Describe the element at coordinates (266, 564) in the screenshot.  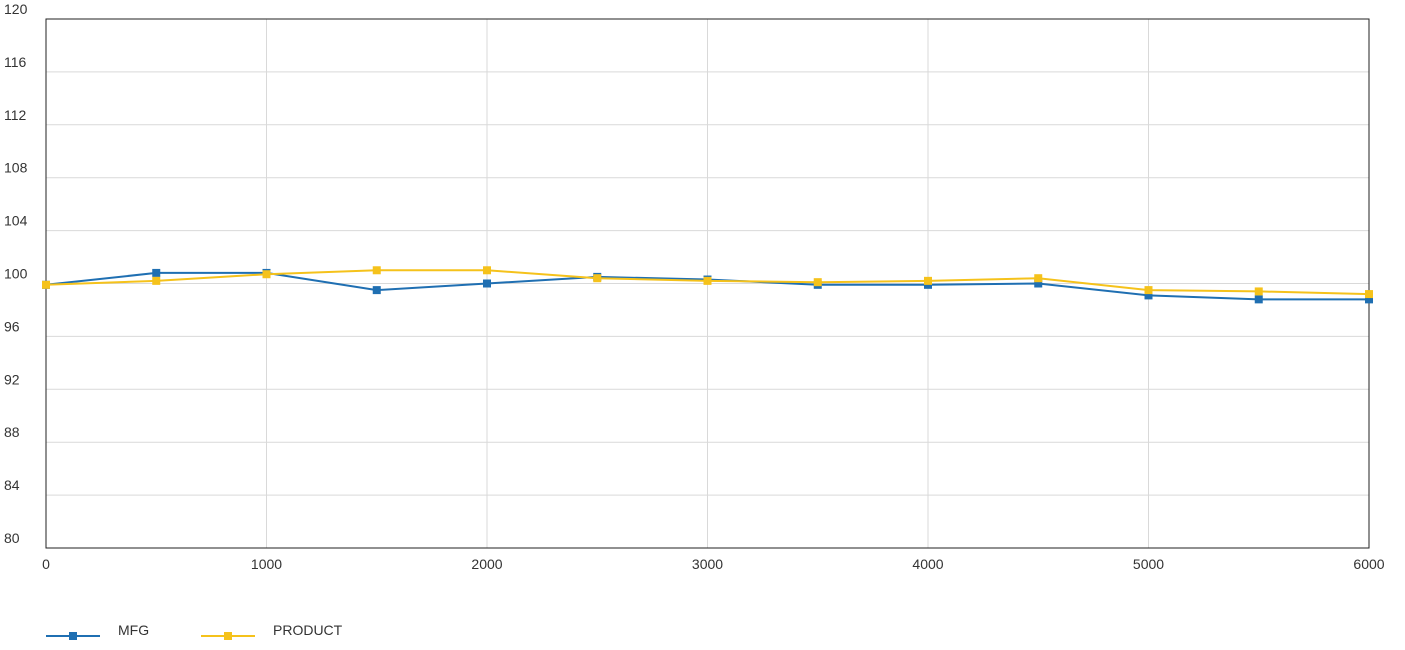
I see `x-tick-label: 1000` at that location.